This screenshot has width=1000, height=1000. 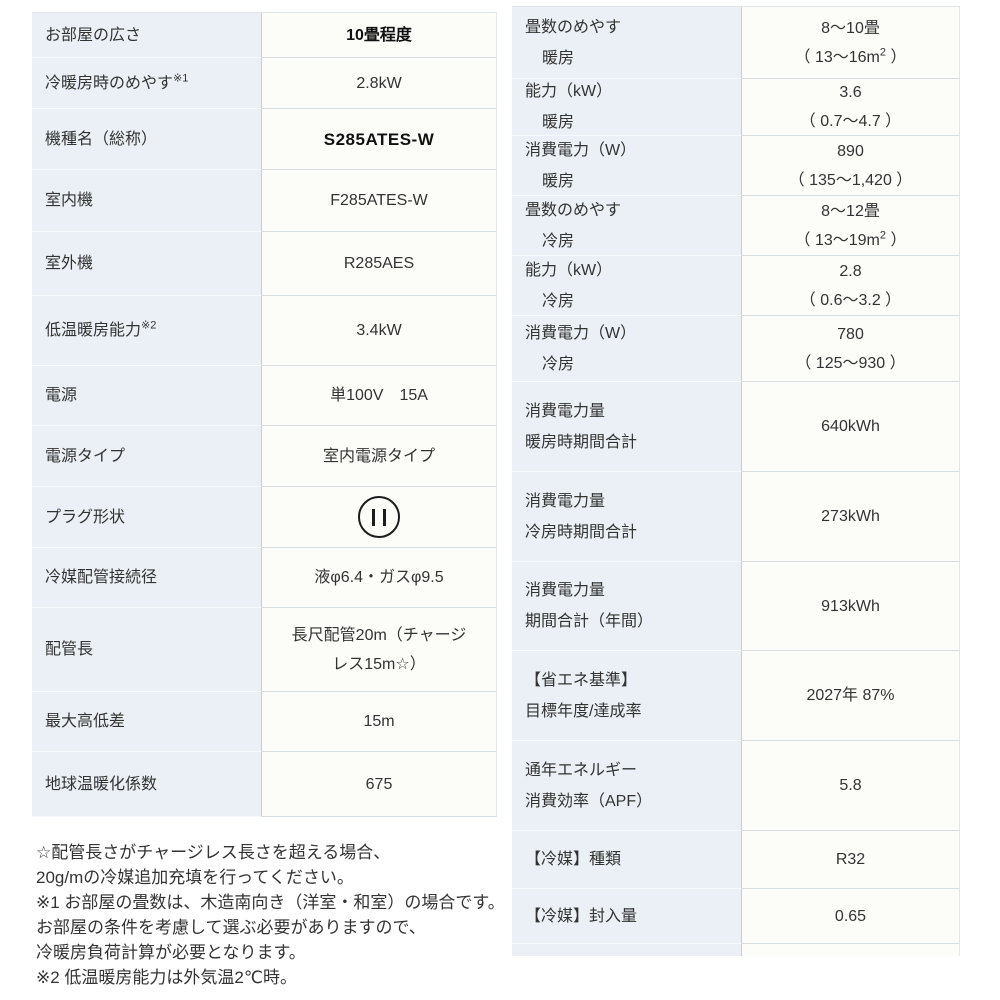 What do you see at coordinates (379, 395) in the screenshot?
I see `value-text: 単100V 15A` at bounding box center [379, 395].